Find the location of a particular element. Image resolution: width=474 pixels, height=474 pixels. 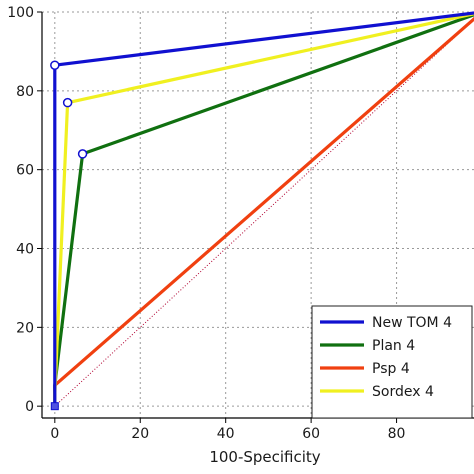

legend-label: Plan 4 is located at coordinates (393, 346).